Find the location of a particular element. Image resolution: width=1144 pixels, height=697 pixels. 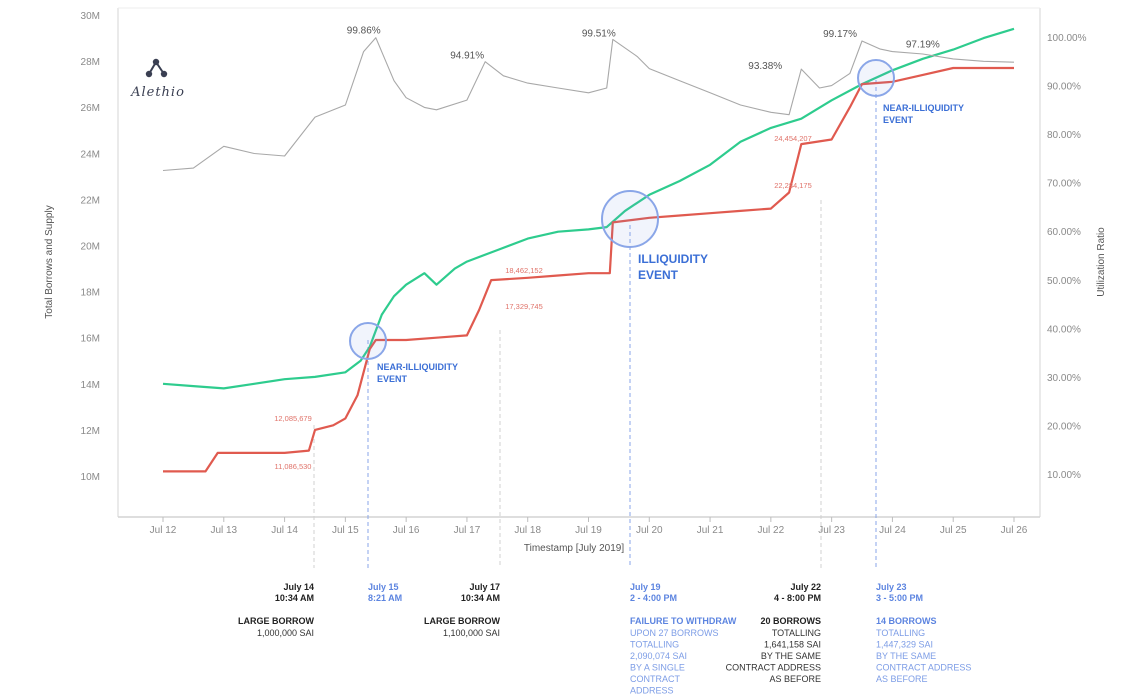

annotation-body-line: 1,000,000 SAI is located at coordinates (285, 633).